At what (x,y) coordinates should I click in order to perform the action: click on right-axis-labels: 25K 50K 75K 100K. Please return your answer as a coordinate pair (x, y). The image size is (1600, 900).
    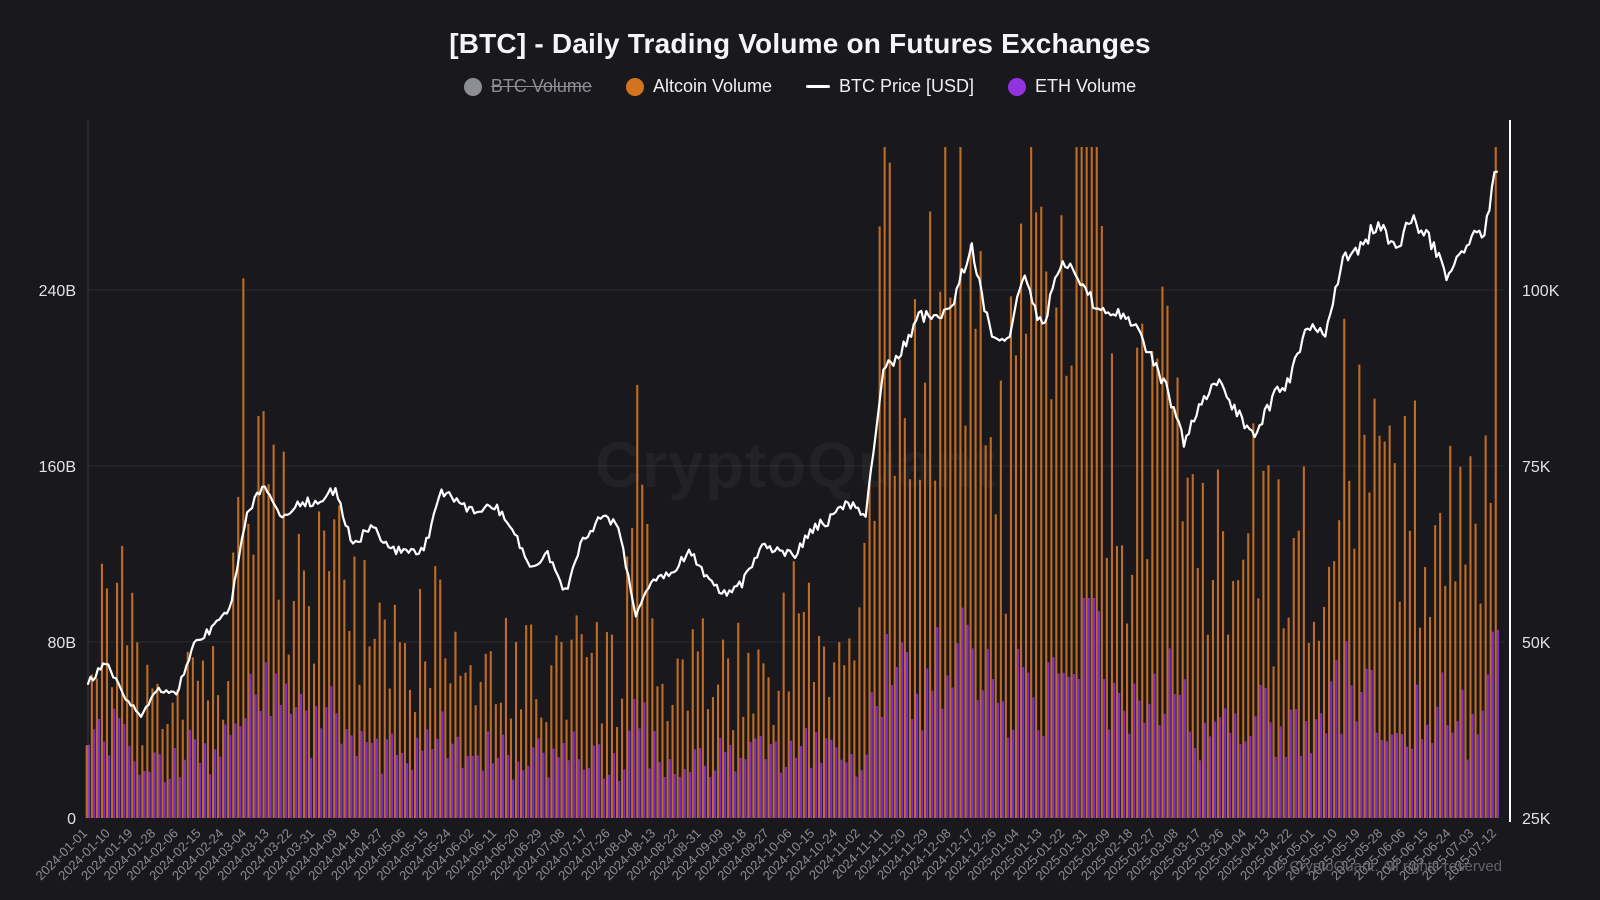
    Looking at the image, I should click on (1541, 555).